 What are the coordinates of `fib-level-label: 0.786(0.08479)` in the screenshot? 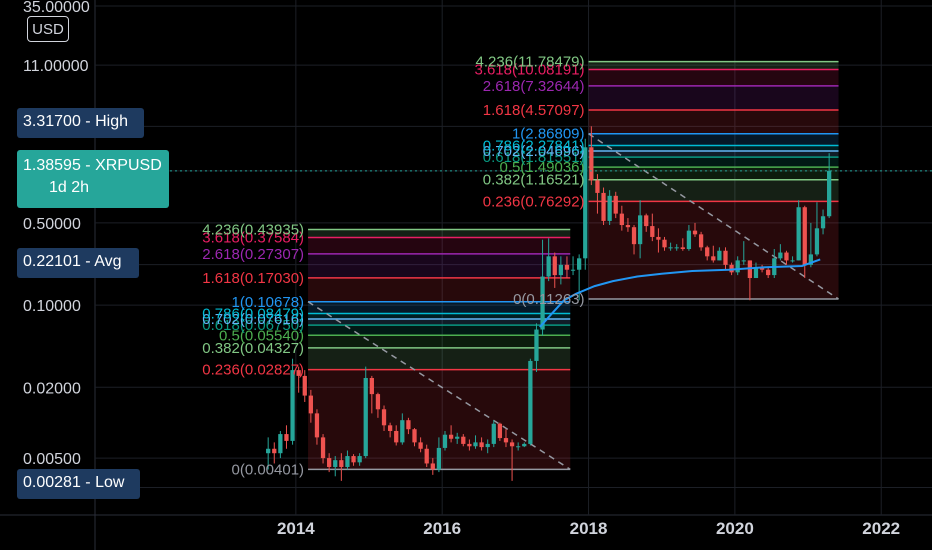 It's located at (253, 314).